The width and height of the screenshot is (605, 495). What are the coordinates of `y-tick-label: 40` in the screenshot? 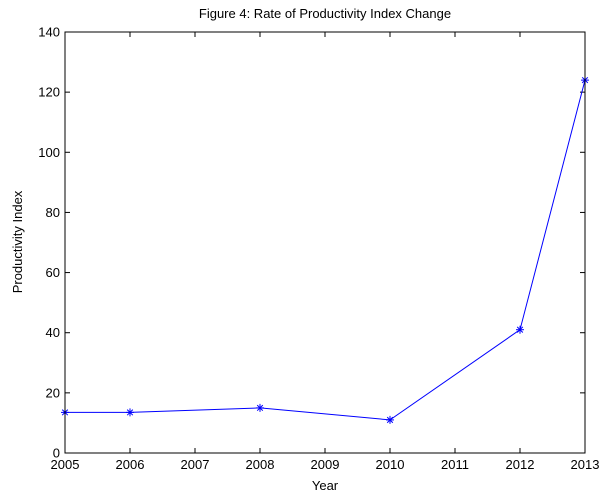 It's located at (53, 332).